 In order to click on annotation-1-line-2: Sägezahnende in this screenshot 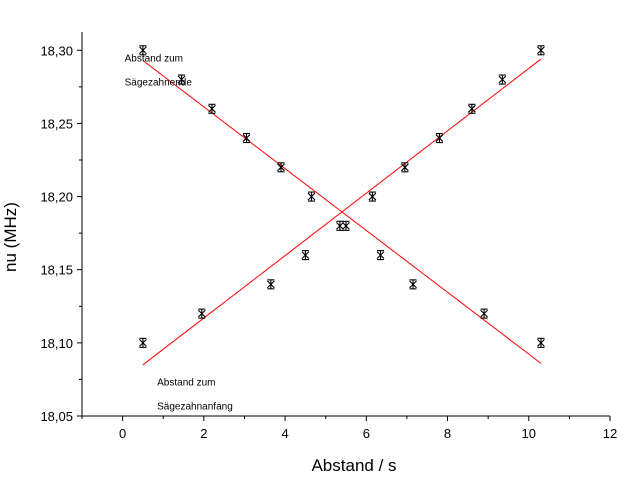, I will do `click(159, 82)`.